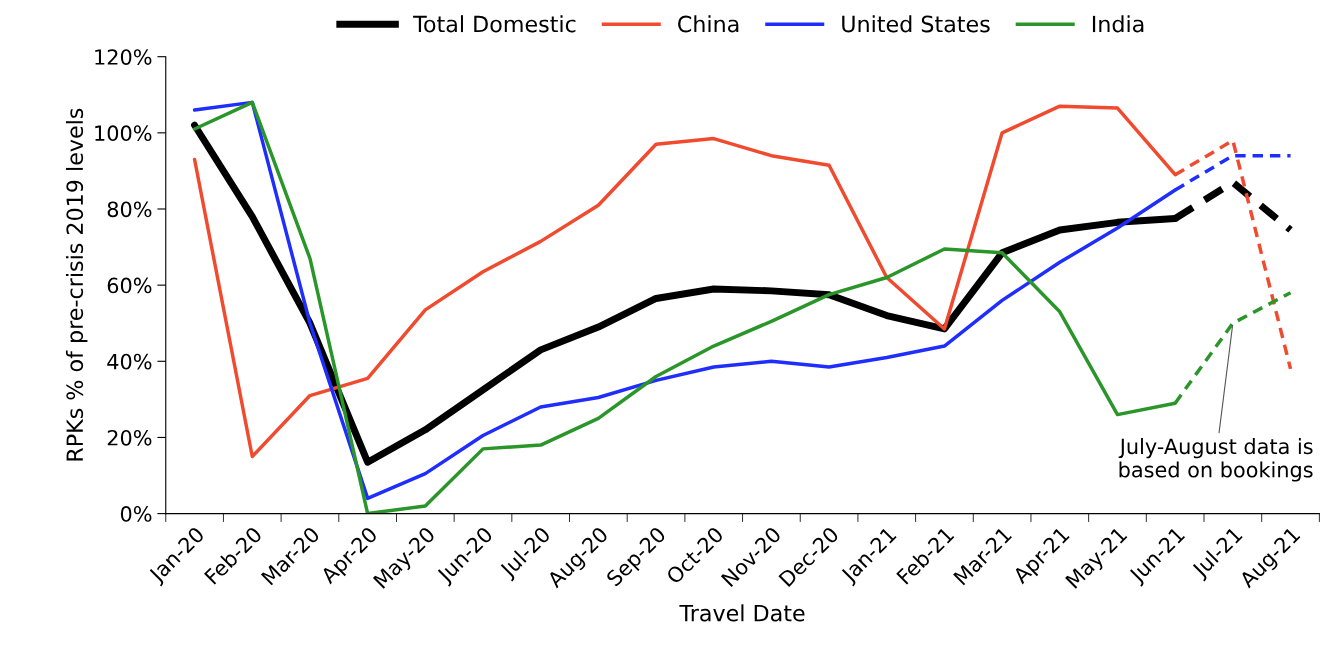 This screenshot has width=1326, height=667. Describe the element at coordinates (708, 24) in the screenshot. I see `legend-label: China` at that location.